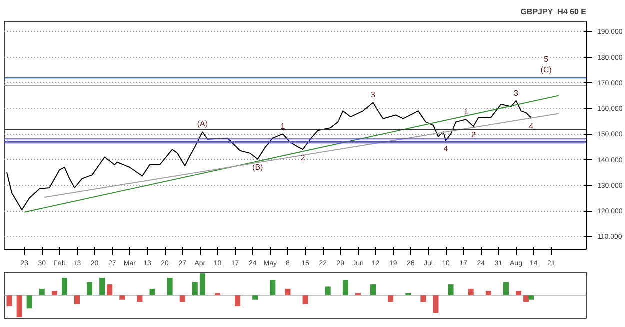 This screenshot has height=327, width=625. I want to click on chart-title: GBPJPY_H4 60 E, so click(554, 12).